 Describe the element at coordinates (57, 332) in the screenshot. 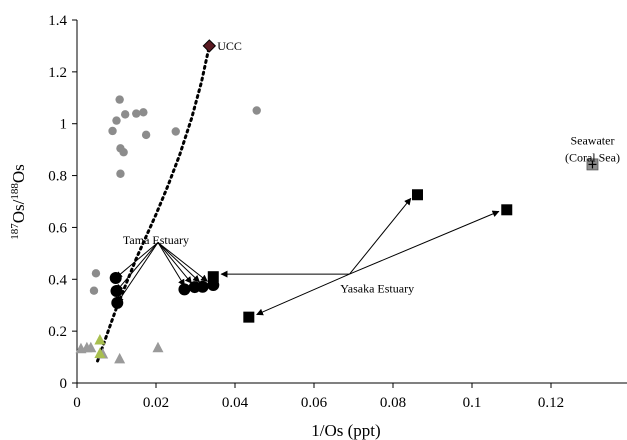

I see `y-tick-label: 0.2` at that location.